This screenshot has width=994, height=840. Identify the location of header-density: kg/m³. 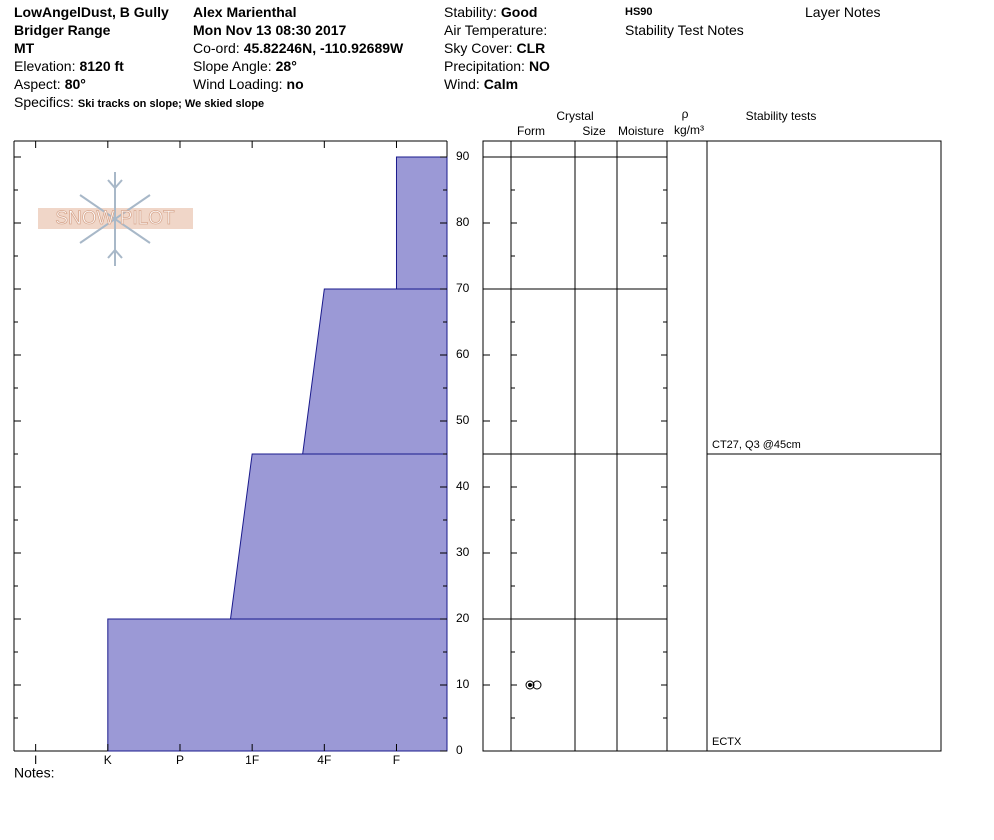
(689, 130).